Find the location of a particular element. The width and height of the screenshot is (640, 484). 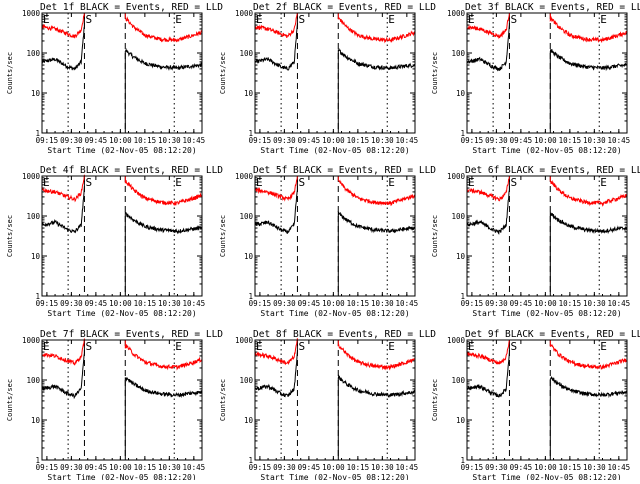

panel-title: Det 4f BLACK = Events, RED = LLD is located at coordinates (131, 170).